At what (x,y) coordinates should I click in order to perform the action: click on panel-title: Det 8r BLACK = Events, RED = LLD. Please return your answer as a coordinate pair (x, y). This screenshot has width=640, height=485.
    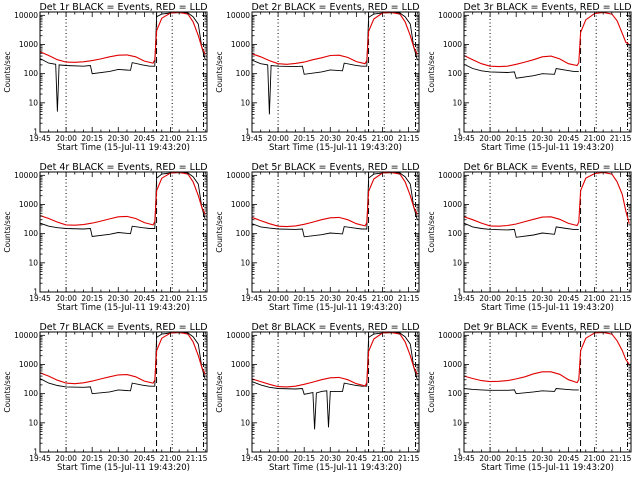
    Looking at the image, I should click on (335, 327).